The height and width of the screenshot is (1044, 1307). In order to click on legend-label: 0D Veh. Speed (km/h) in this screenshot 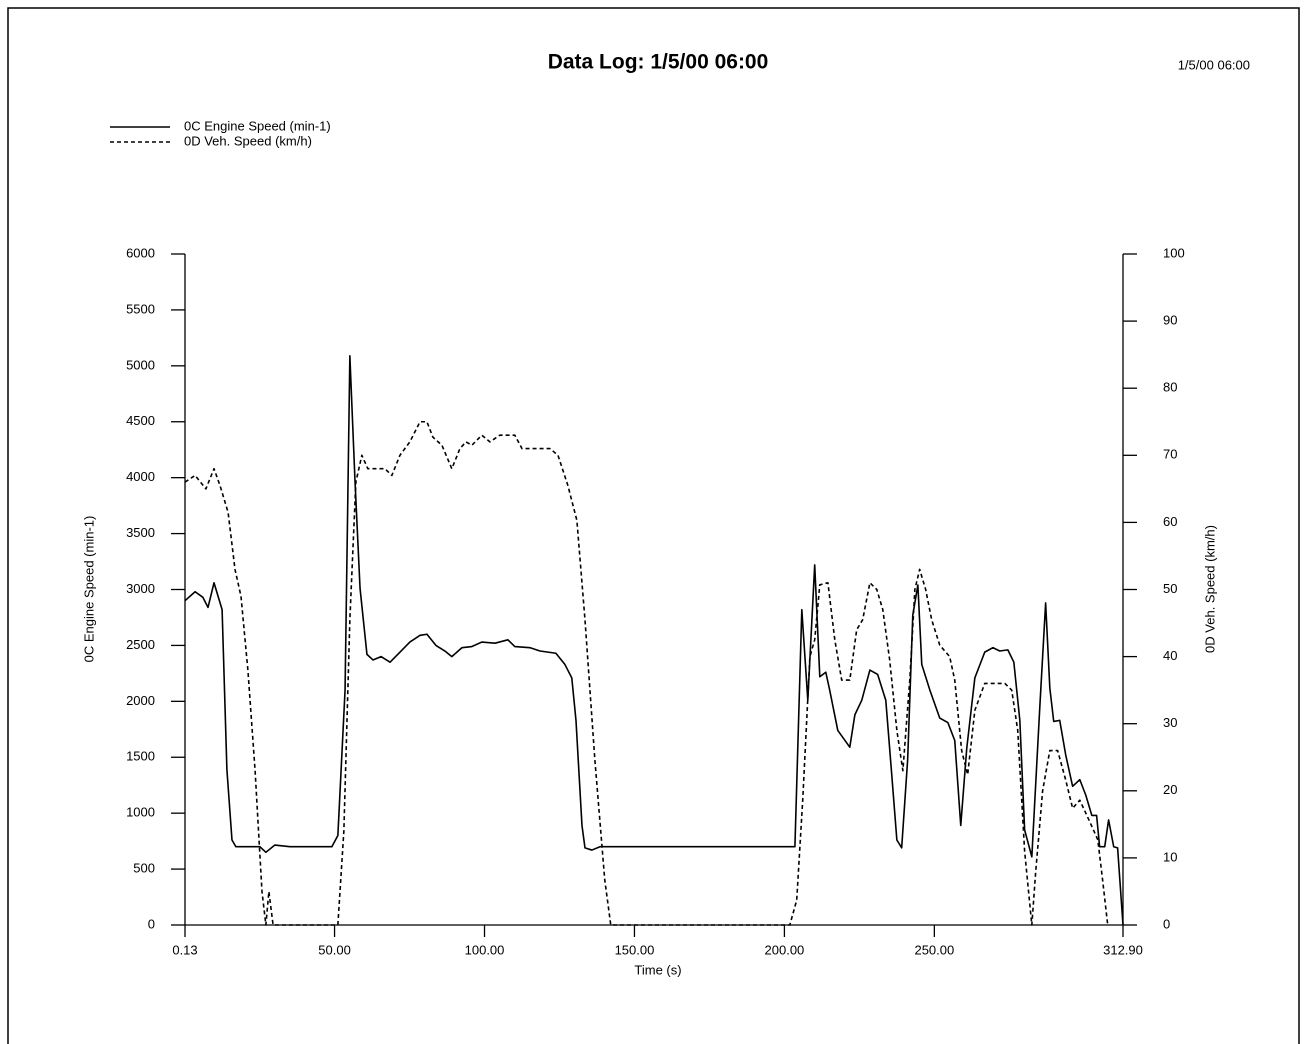, I will do `click(248, 140)`.